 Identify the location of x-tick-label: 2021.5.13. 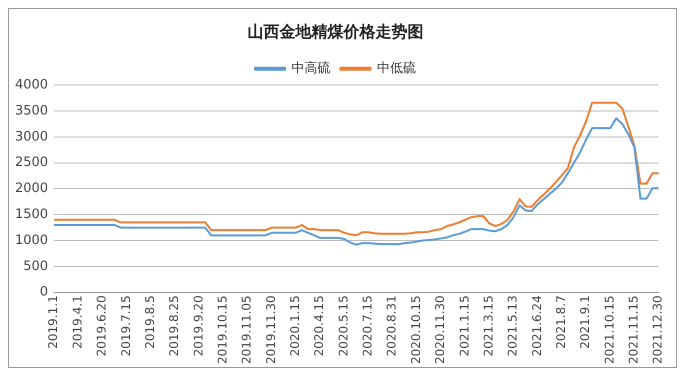
(513, 325).